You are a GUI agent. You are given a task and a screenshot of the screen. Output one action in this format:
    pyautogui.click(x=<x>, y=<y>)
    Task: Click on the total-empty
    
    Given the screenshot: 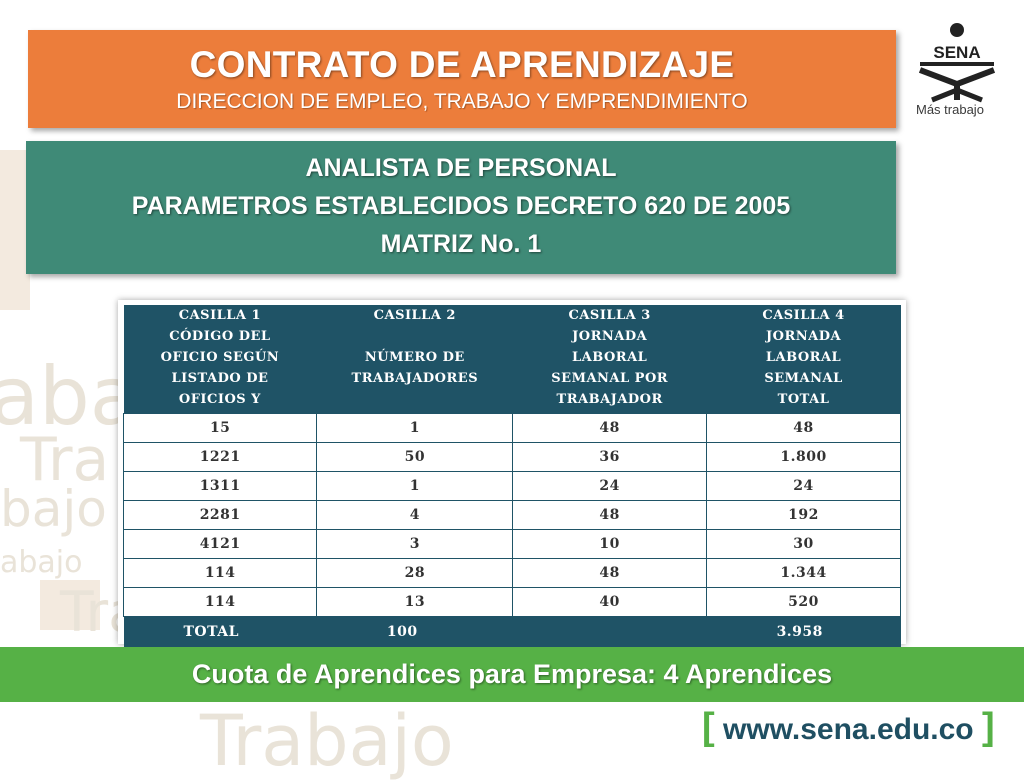 What is the action you would take?
    pyautogui.click(x=609, y=631)
    